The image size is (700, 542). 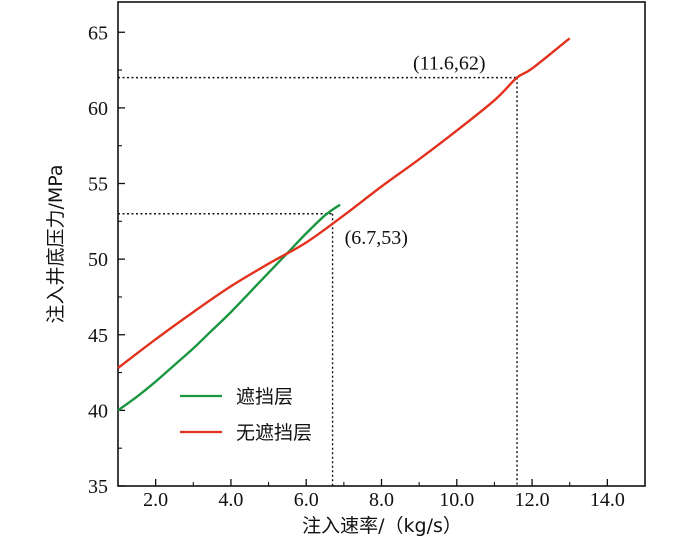 What do you see at coordinates (98, 336) in the screenshot?
I see `y-tick-label: 45` at bounding box center [98, 336].